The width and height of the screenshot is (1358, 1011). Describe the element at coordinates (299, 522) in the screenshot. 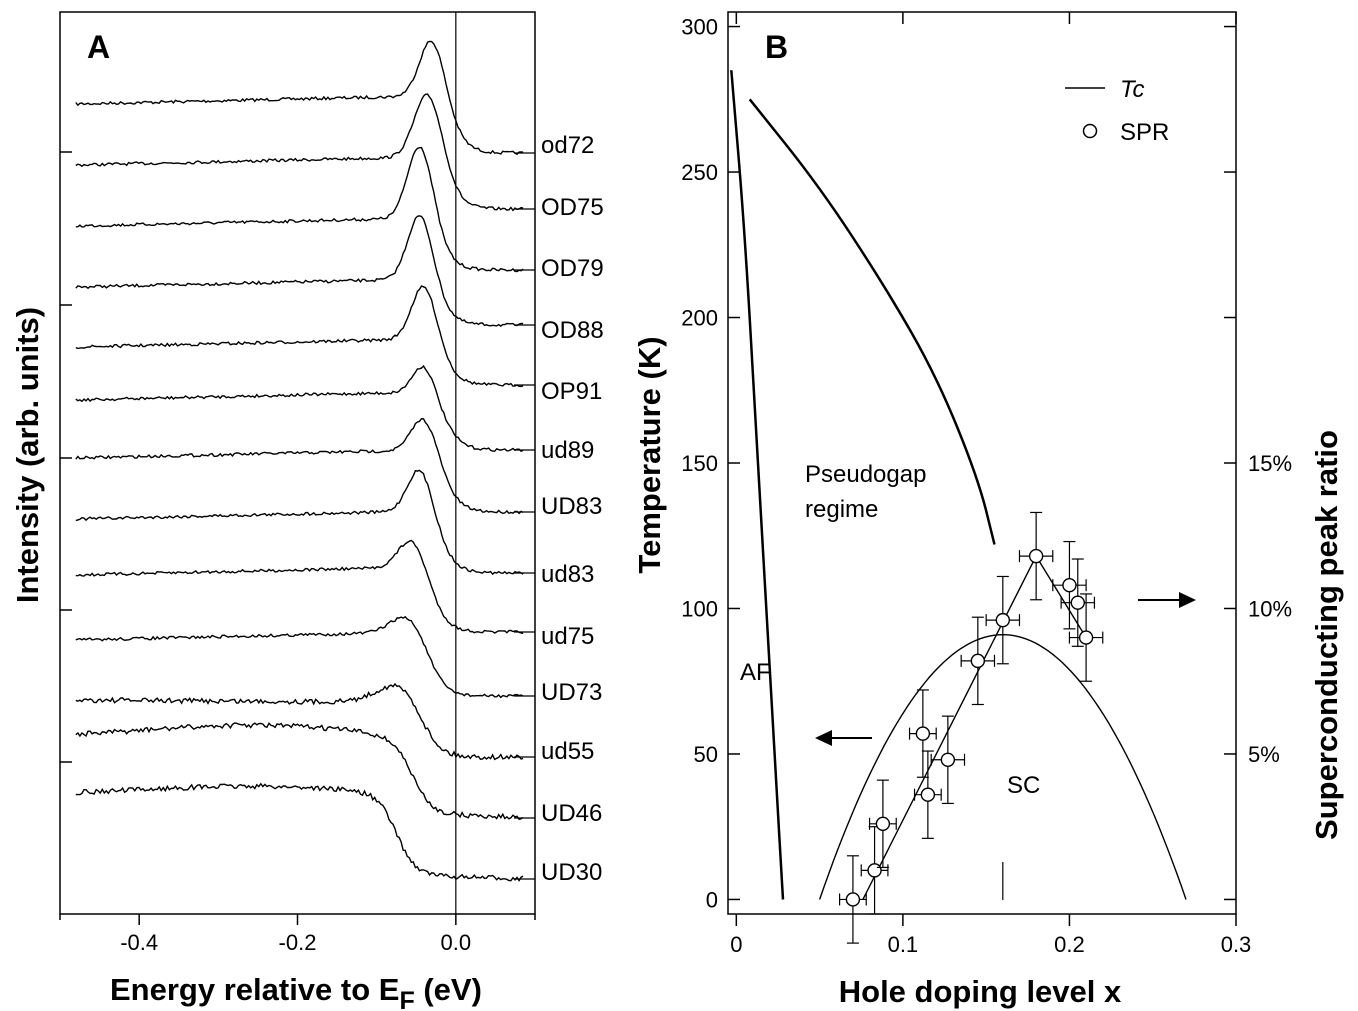

I see `spectrum-curve-ud83` at that location.